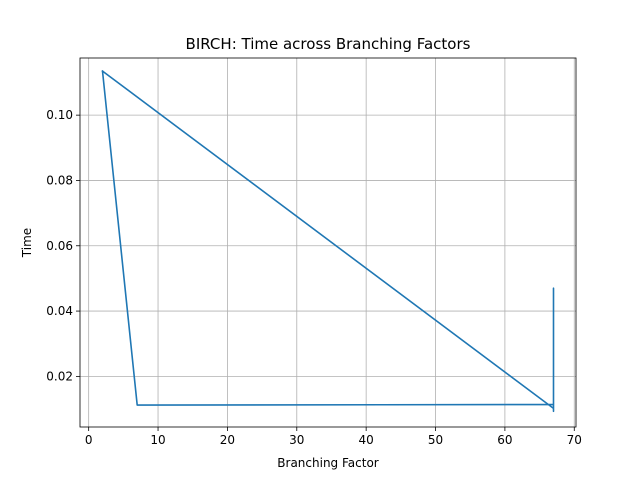  Describe the element at coordinates (59, 180) in the screenshot. I see `y-tick-label: 0.08` at that location.